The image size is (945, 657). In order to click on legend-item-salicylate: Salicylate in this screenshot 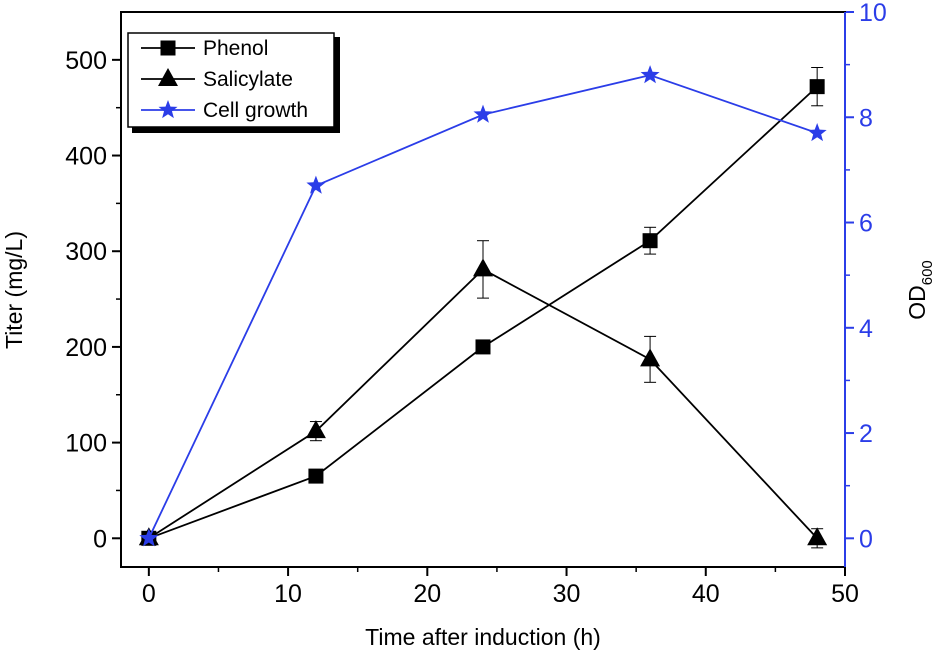, I will do `click(217, 79)`.